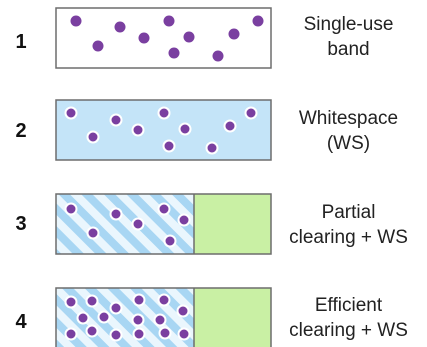 The image size is (427, 347). What do you see at coordinates (348, 305) in the screenshot?
I see `row-label-4-line-1: Efficient` at bounding box center [348, 305].